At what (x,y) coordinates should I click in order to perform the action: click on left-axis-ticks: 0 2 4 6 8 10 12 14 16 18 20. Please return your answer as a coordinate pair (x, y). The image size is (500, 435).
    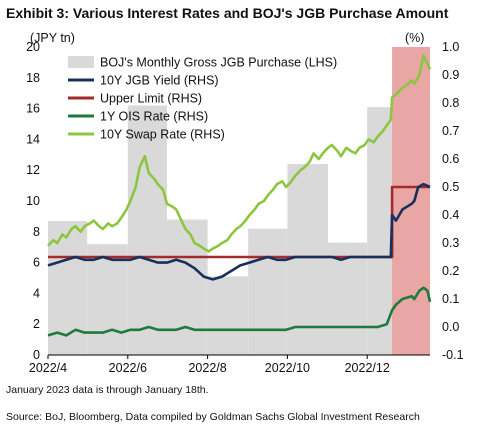
    Looking at the image, I should click on (33, 201).